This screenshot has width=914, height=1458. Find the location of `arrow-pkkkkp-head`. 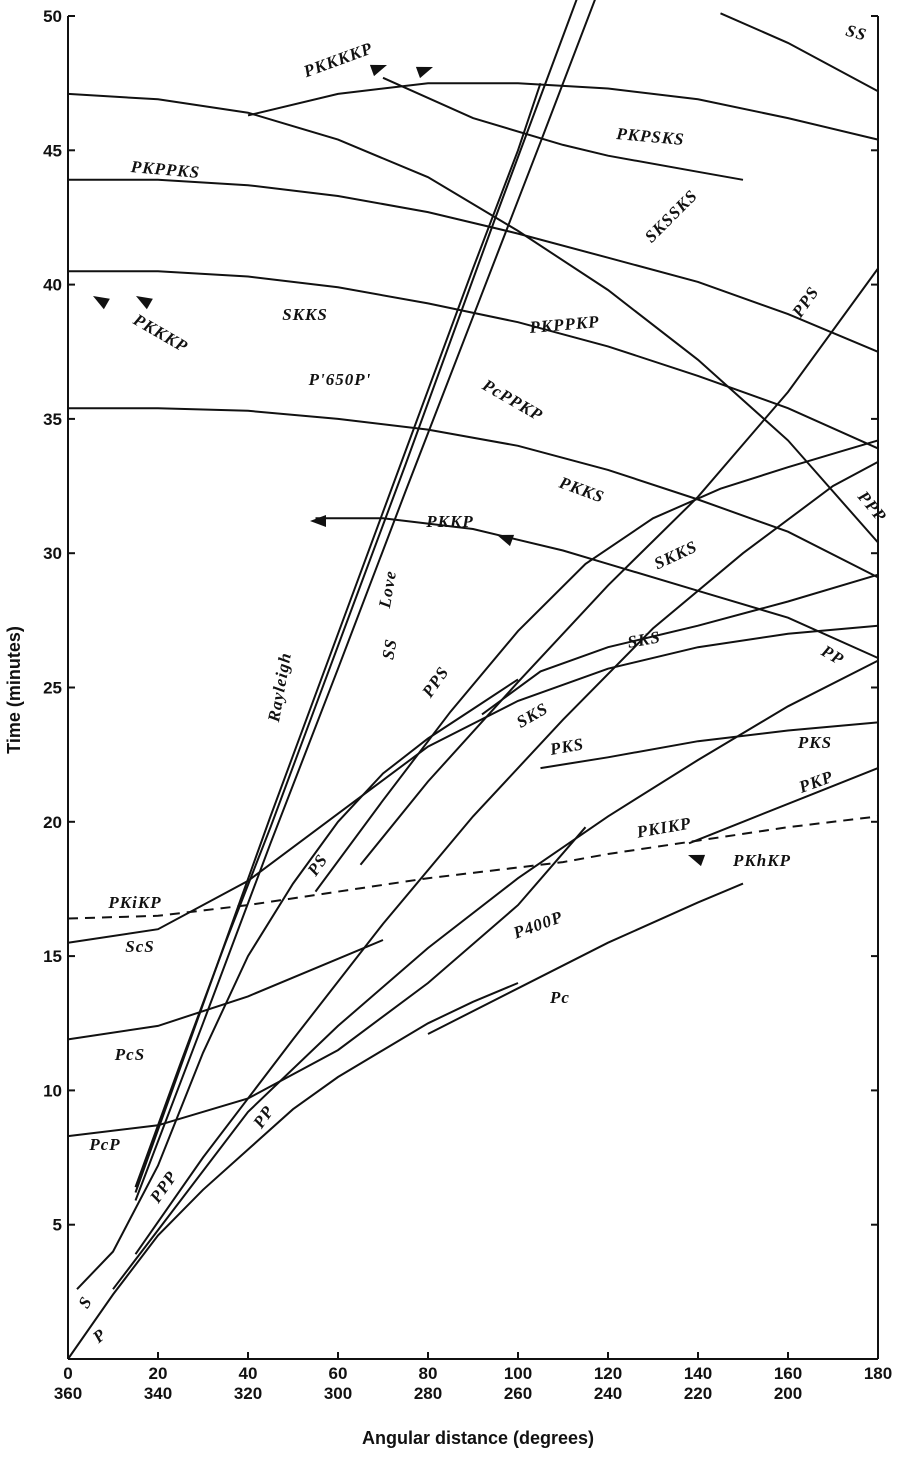

arrow-pkkkkp-head is located at coordinates (378, 70).